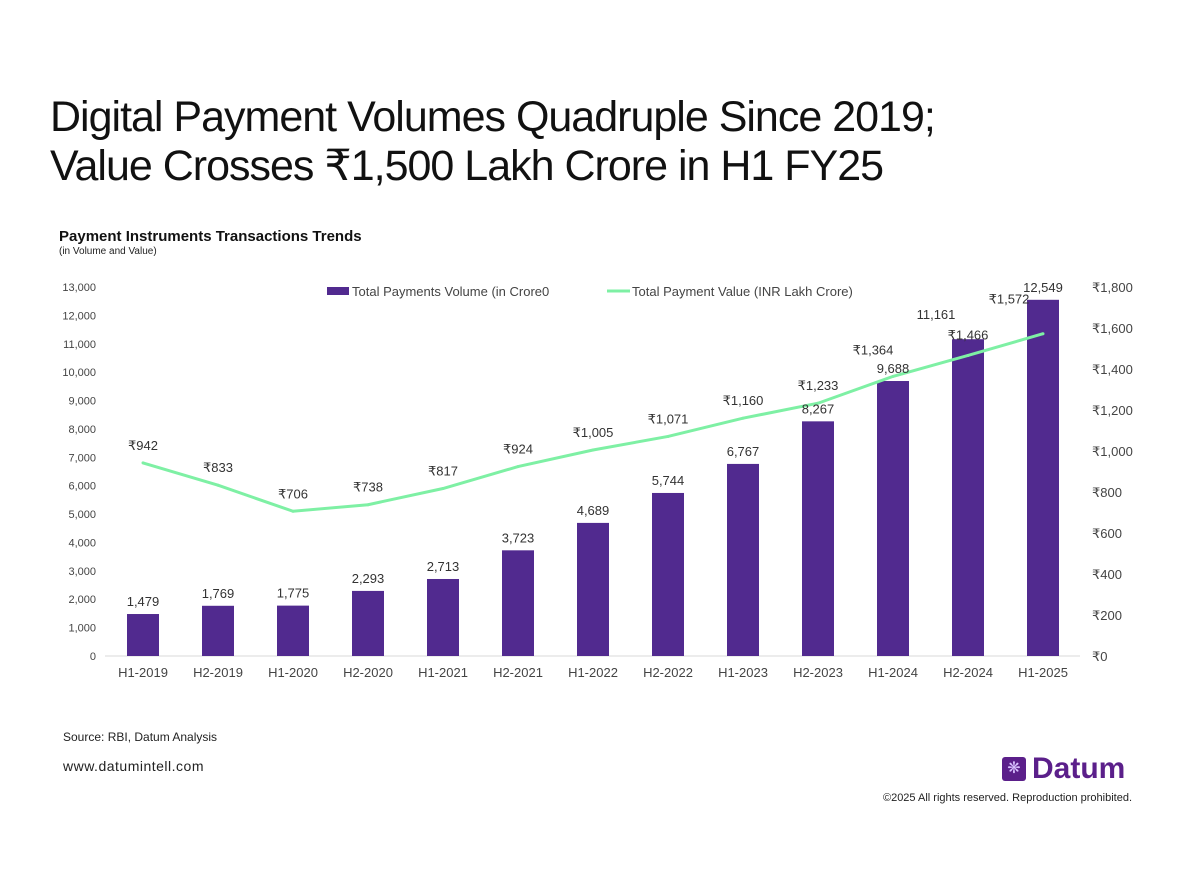  What do you see at coordinates (443, 471) in the screenshot?
I see `value-data-label: ₹817` at bounding box center [443, 471].